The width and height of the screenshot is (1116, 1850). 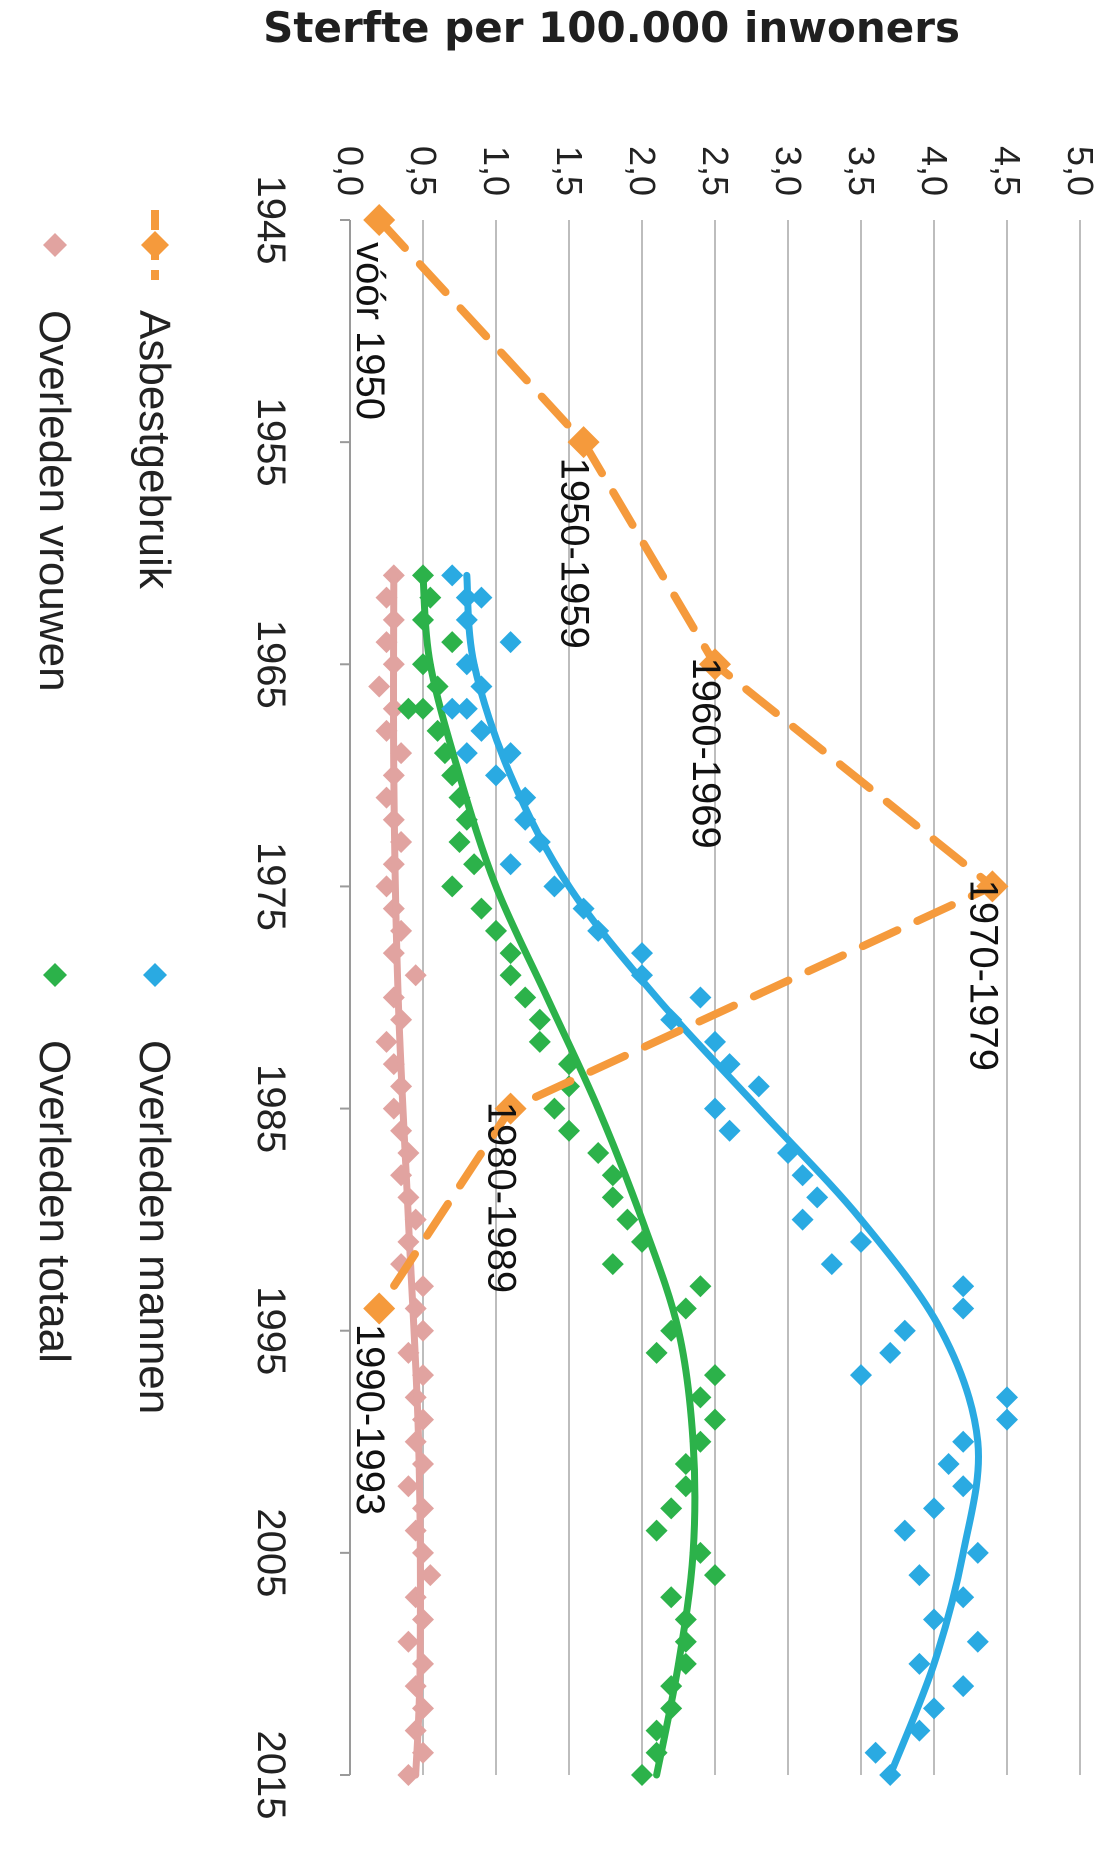 What do you see at coordinates (496, 171) in the screenshot?
I see `value-tick-label: 1,0` at bounding box center [496, 171].